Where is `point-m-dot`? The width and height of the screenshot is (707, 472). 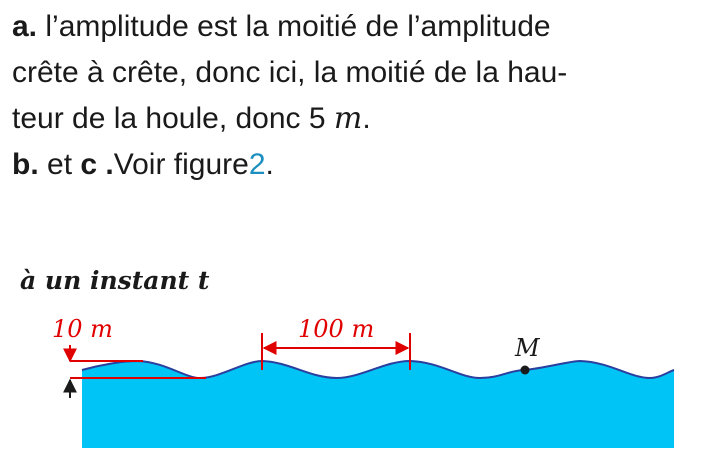 point-m-dot is located at coordinates (525, 370).